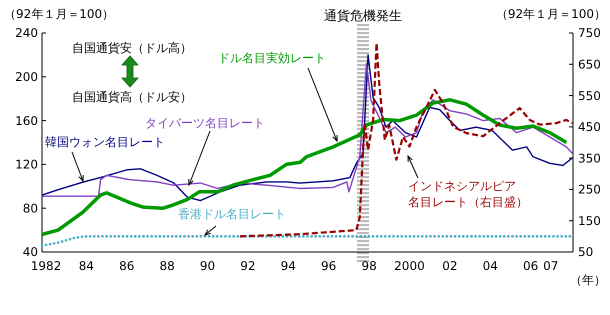 Image resolution: width=610 pixels, height=315 pixels. Describe the element at coordinates (59, 14) in the screenshot. I see `y-axis-title: （92年１月＝100）` at that location.